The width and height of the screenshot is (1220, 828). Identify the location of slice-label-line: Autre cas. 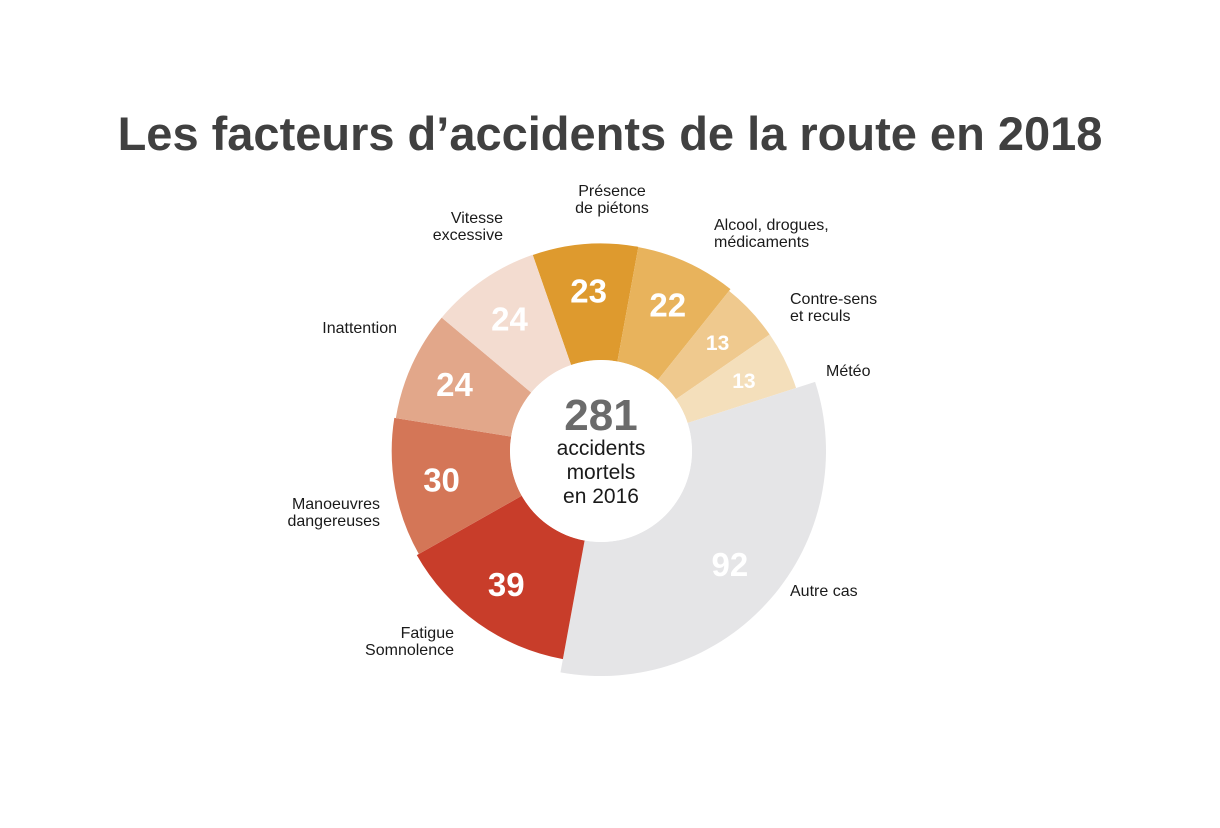
(824, 591).